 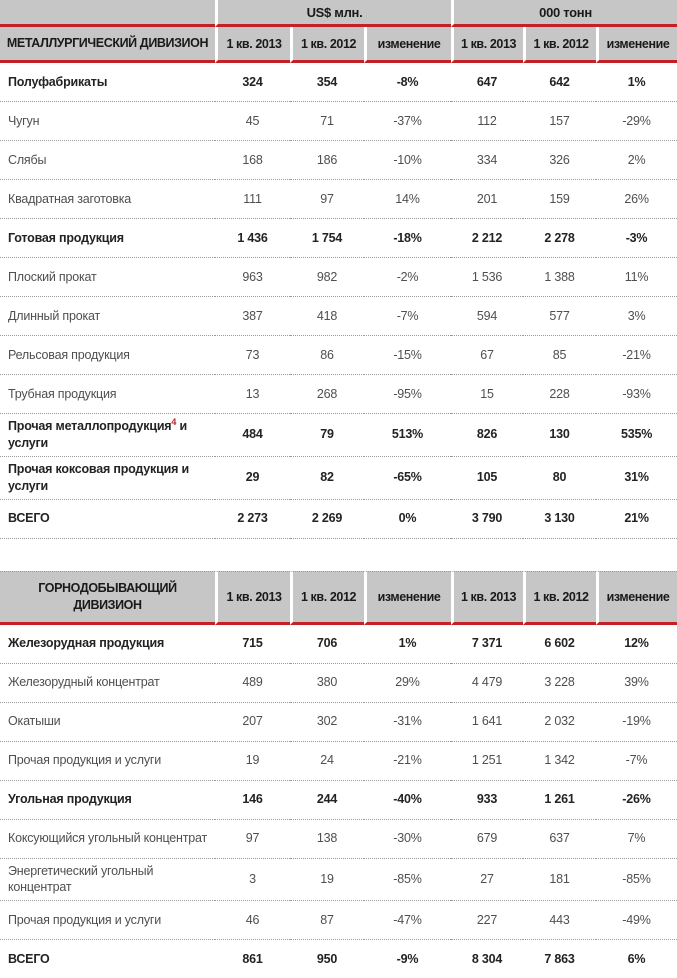 What do you see at coordinates (636, 160) in the screenshot?
I see `value-cell: 2%` at bounding box center [636, 160].